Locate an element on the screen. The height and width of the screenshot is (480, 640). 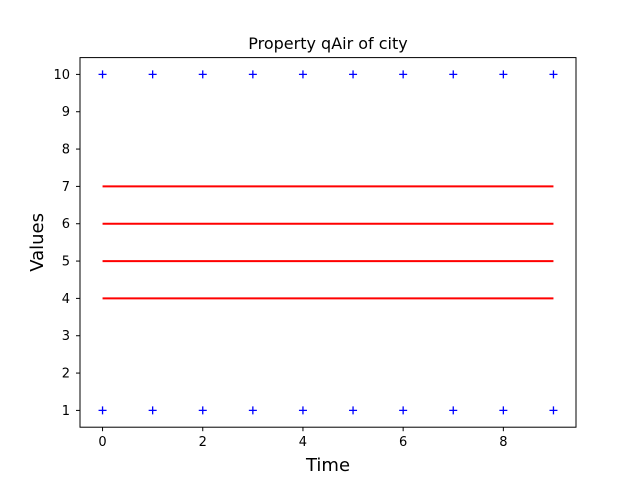
y-axis-label: Values is located at coordinates (37, 242).